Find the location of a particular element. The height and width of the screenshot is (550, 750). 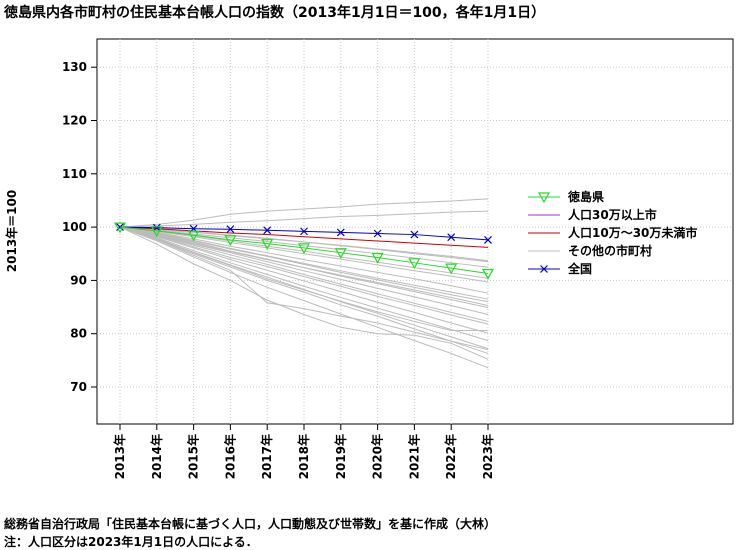

footnote: 注：人口区分は2023年1月1日の人口による． is located at coordinates (131, 542).